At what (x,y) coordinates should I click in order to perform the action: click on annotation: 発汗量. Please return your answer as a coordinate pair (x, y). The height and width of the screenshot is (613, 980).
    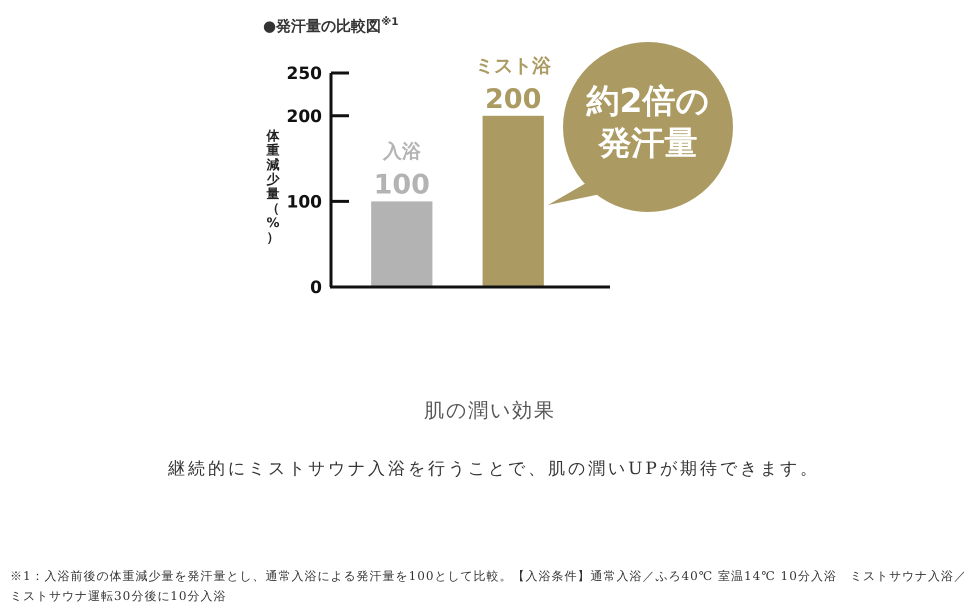
    Looking at the image, I should click on (648, 142).